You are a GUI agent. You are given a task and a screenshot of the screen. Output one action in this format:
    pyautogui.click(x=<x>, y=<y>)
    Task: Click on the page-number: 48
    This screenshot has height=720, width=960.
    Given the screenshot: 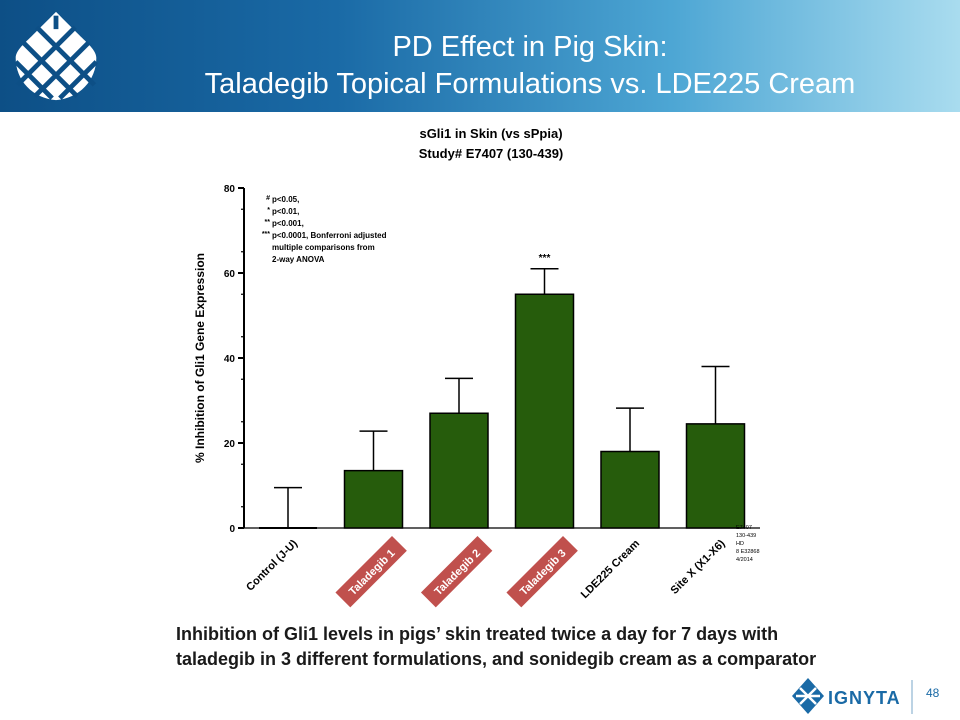 What is the action you would take?
    pyautogui.click(x=933, y=693)
    